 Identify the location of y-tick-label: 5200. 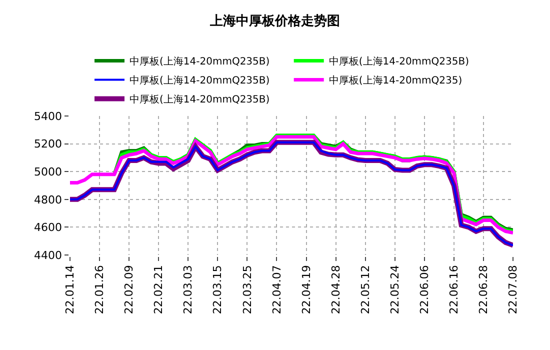
(48, 144).